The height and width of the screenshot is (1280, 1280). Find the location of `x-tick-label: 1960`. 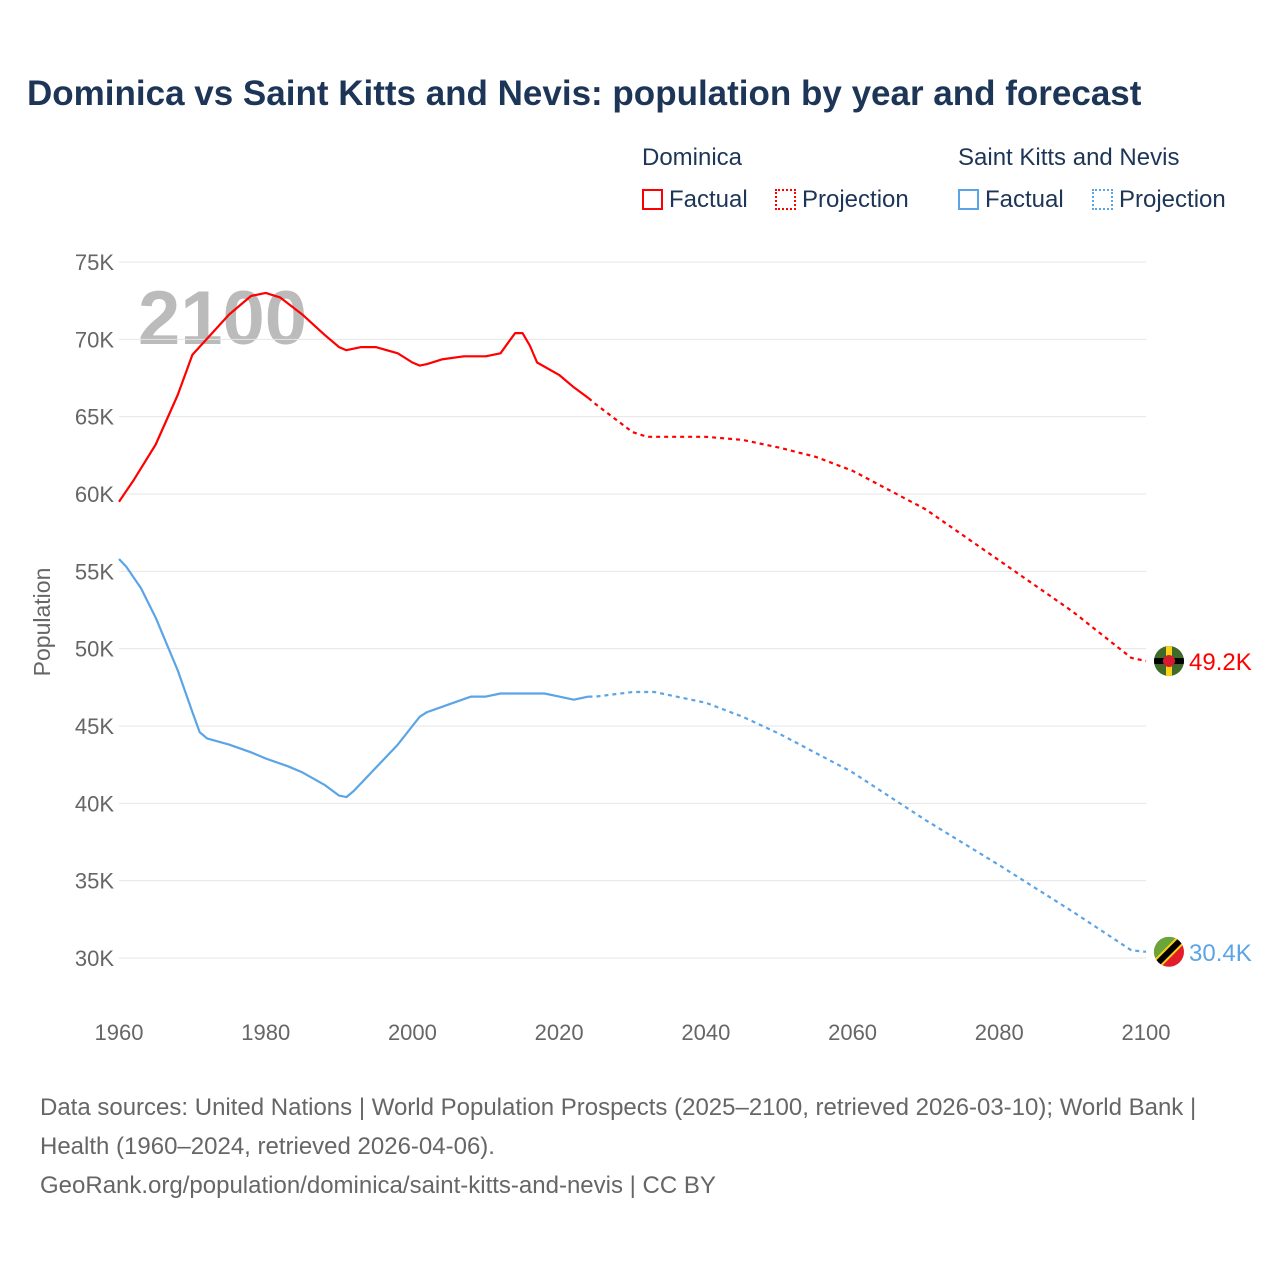

x-tick-label: 1960 is located at coordinates (119, 1032).